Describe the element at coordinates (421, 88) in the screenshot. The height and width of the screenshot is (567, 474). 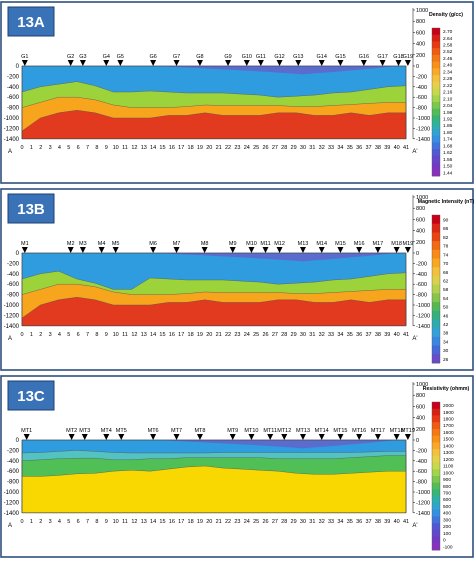
I see `y-tick-right: -400` at that location.